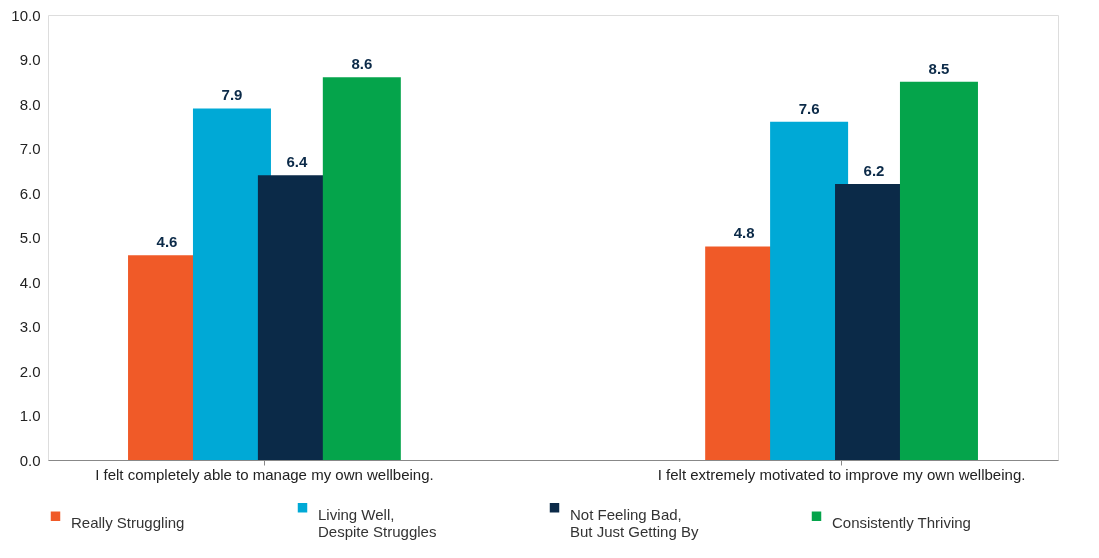 The image size is (1099, 558). What do you see at coordinates (30, 237) in the screenshot?
I see `y-tick-label: 5.0` at bounding box center [30, 237].